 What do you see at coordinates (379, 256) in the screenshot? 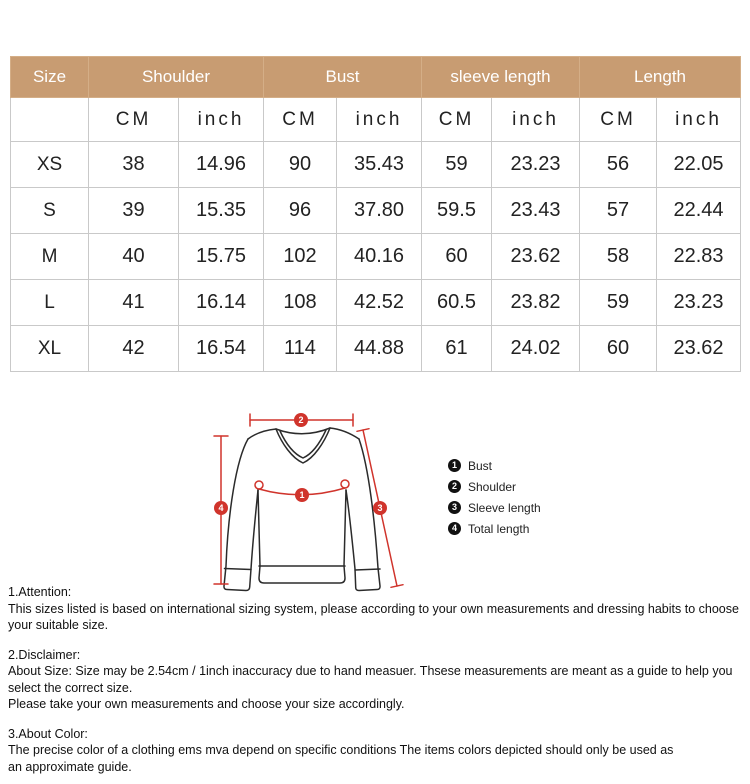
I see `cell-value: 40.16` at bounding box center [379, 256].